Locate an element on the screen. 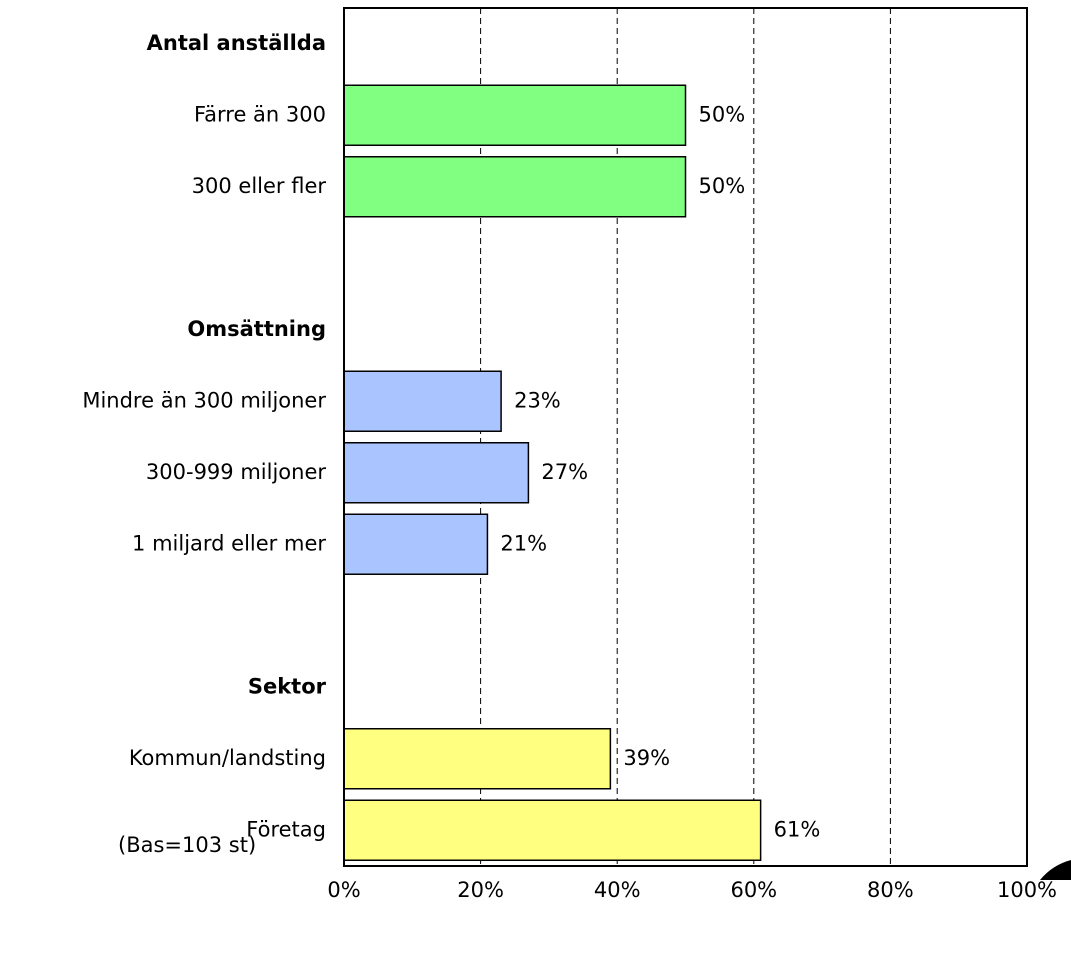  x-tick-label: 80% is located at coordinates (890, 890).